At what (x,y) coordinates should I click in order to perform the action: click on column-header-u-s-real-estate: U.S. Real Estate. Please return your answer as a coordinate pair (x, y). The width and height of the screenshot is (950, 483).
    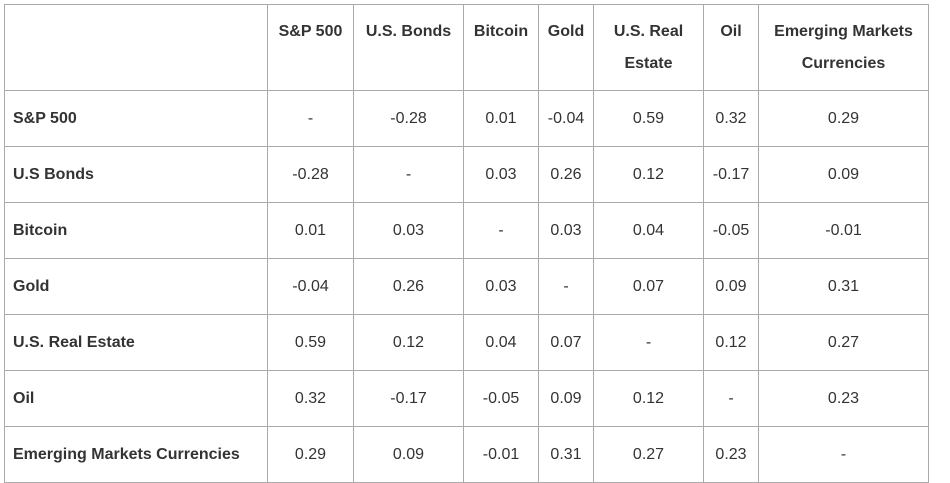
    Looking at the image, I should click on (648, 47).